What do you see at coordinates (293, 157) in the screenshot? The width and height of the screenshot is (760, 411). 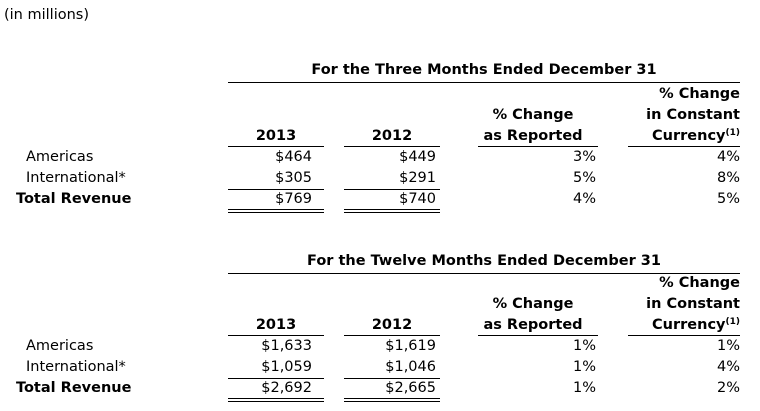 I see `cell-2013: $464` at bounding box center [293, 157].